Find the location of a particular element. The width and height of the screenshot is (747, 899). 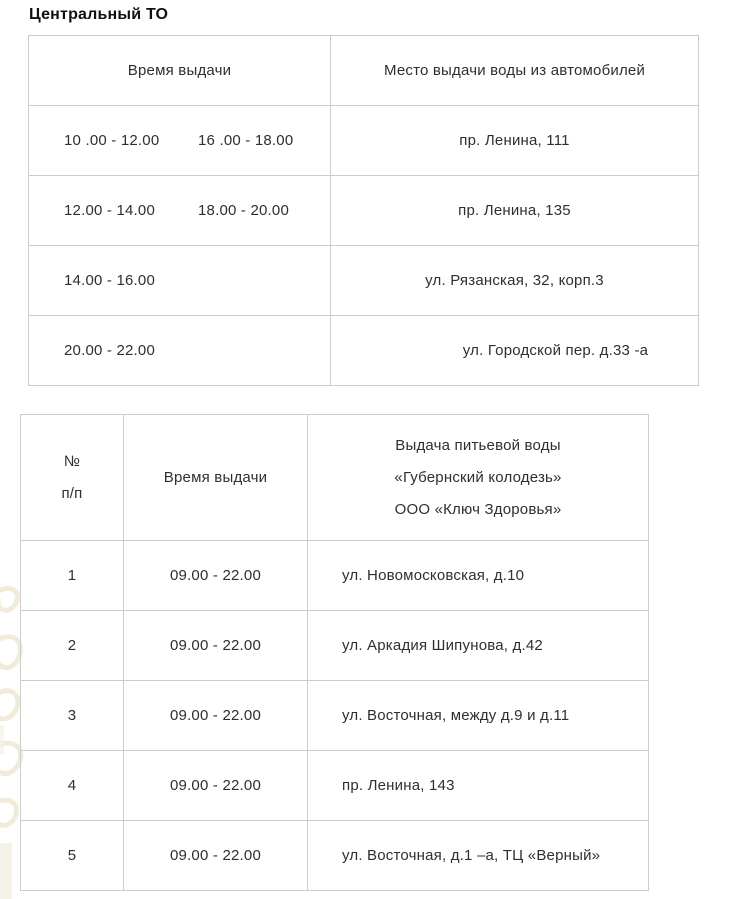

time-range-1: 10 .00 - 12.00 is located at coordinates (112, 140).